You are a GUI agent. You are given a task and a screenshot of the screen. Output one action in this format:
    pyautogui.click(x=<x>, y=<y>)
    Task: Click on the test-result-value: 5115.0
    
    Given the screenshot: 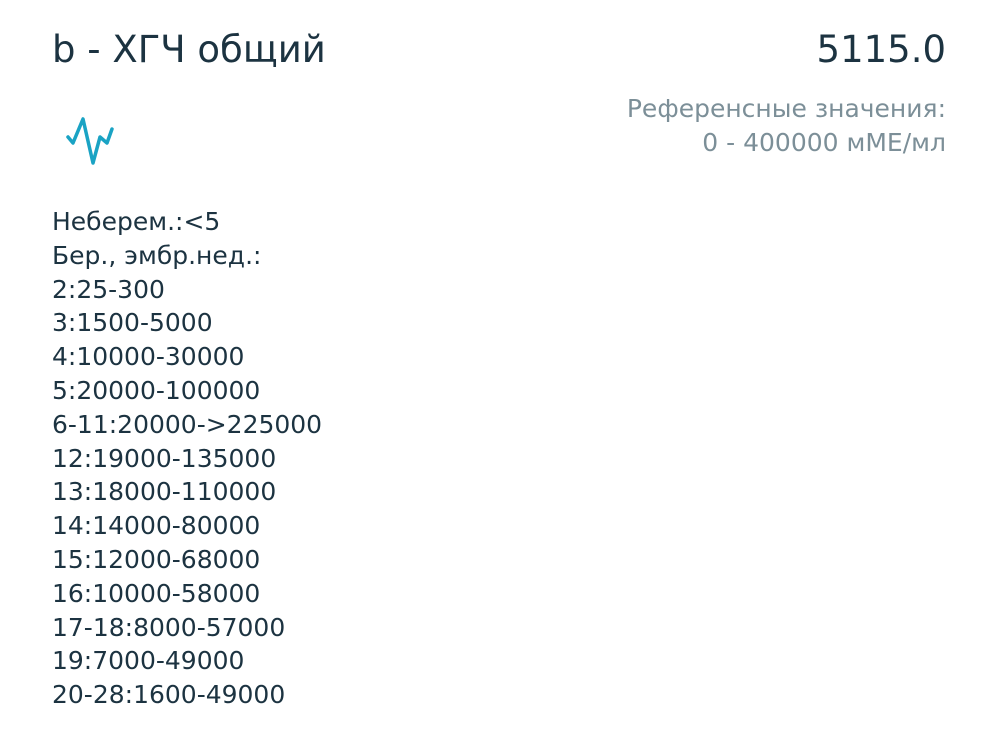 What is the action you would take?
    pyautogui.click(x=881, y=49)
    